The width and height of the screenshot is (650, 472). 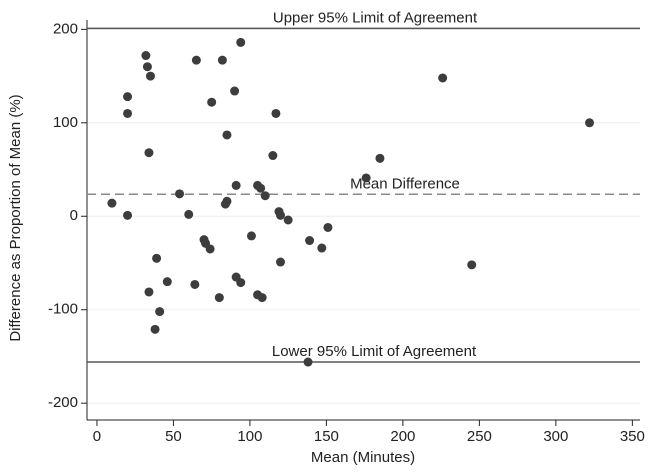 I want to click on y-tick-label: 200, so click(x=65, y=28).